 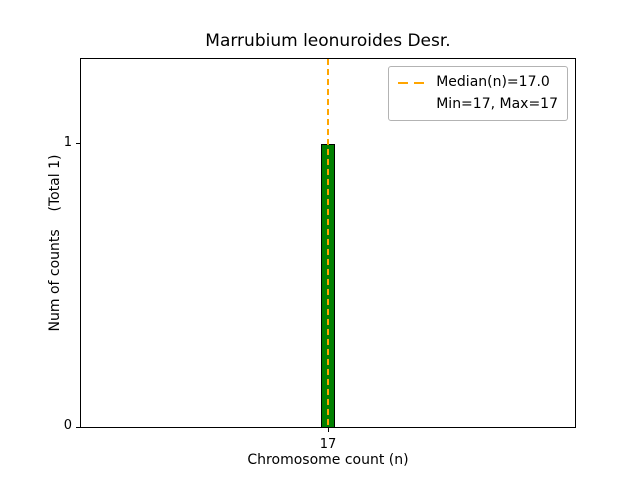 I want to click on median-line, so click(x=328, y=243).